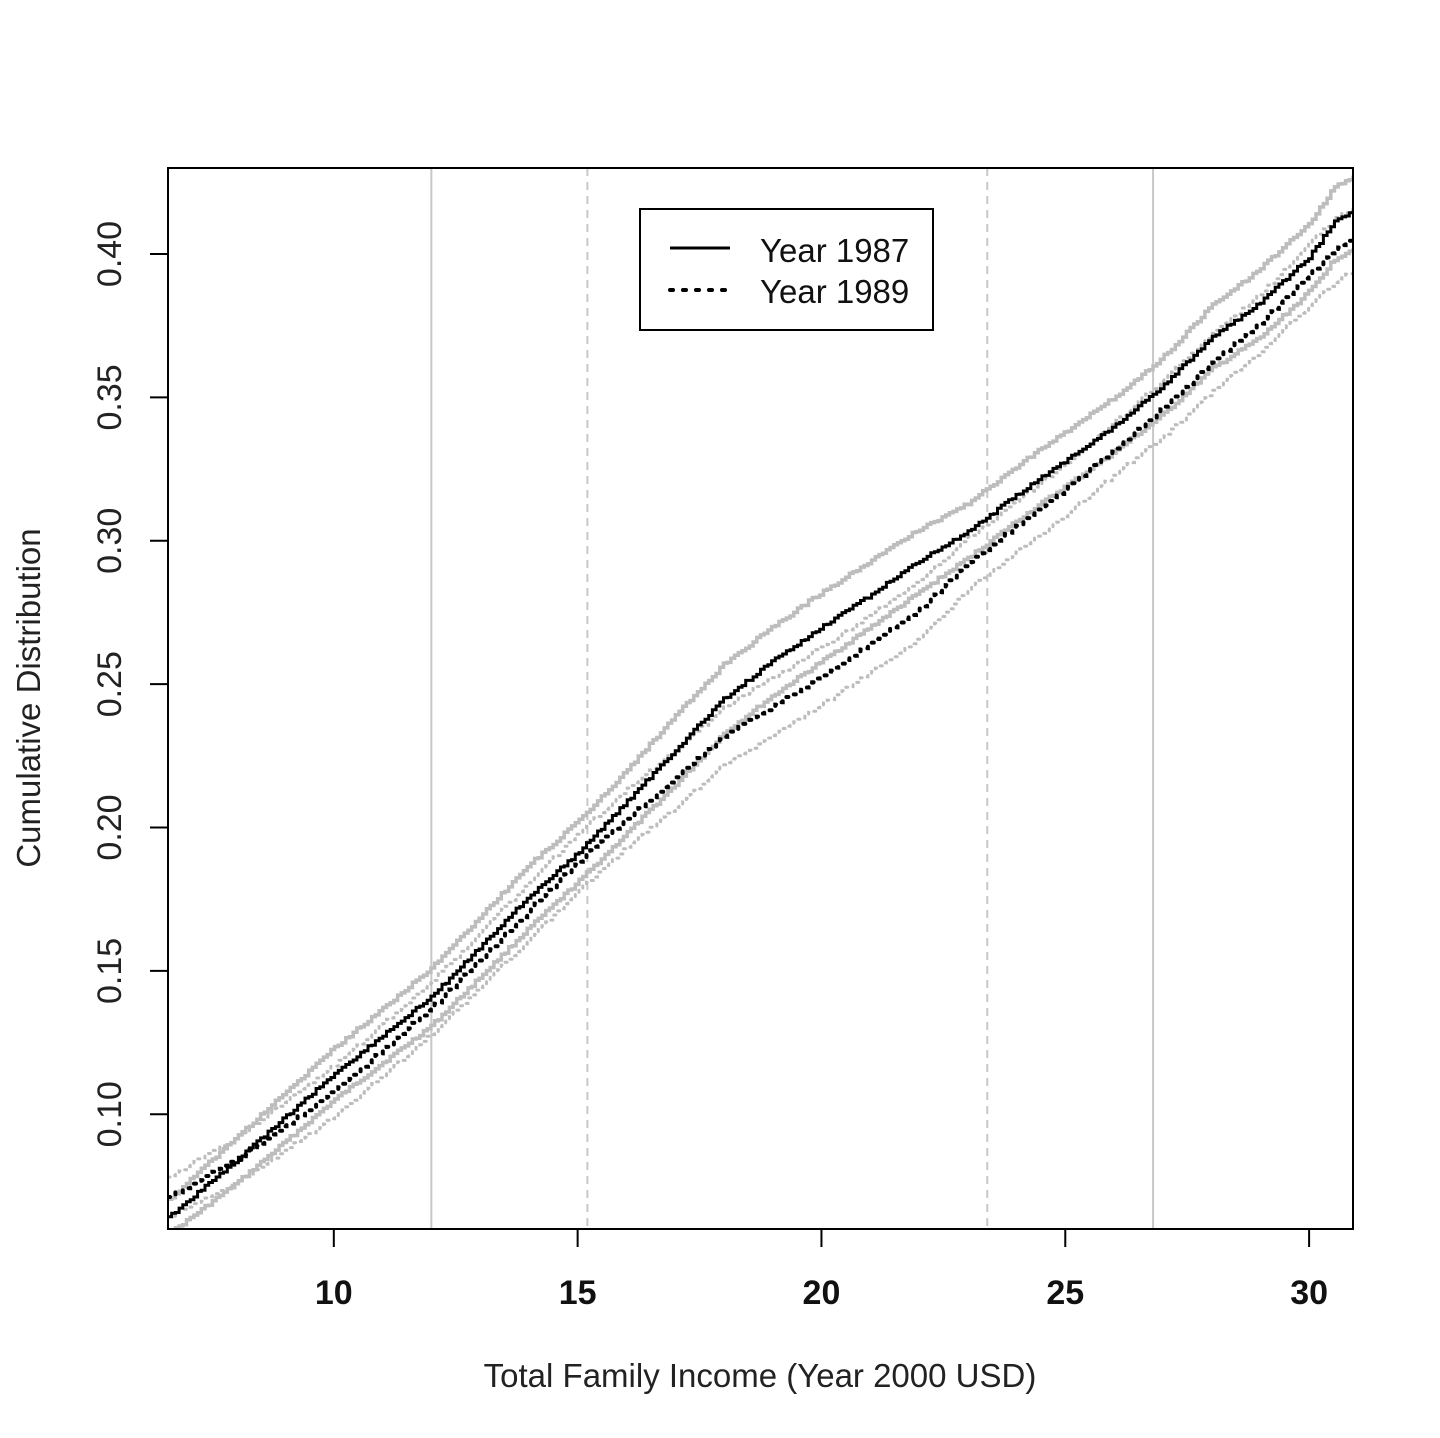 This screenshot has height=1438, width=1440. What do you see at coordinates (129, 684) in the screenshot?
I see `y-axis: 0.10 0.15 0.20 0.25 0.30 0.35 0.40` at bounding box center [129, 684].